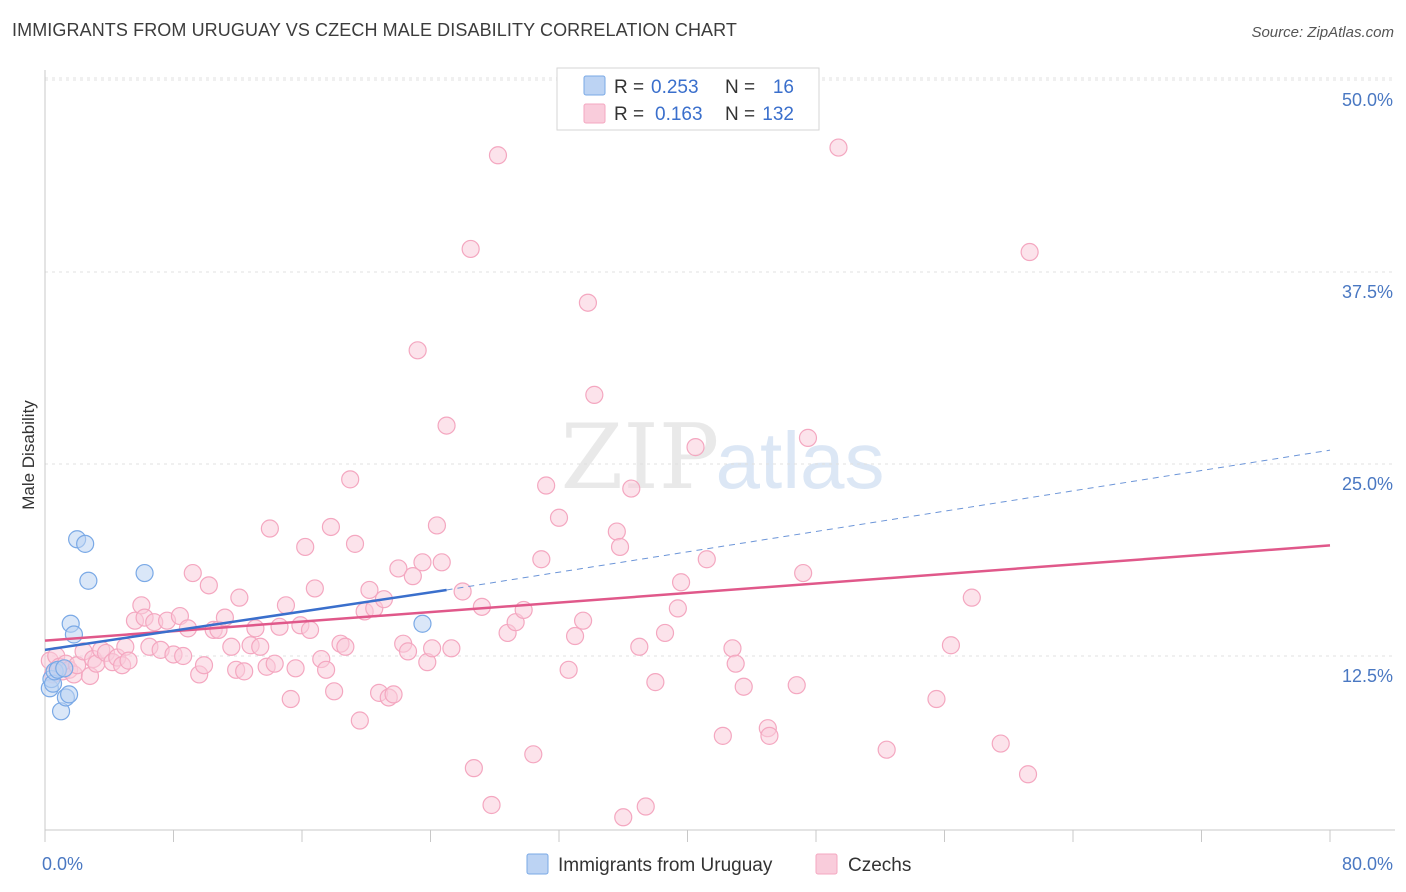  What do you see at coordinates (778, 114) in the screenshot?
I see `legend-czechs-n-value: 132` at bounding box center [778, 114].